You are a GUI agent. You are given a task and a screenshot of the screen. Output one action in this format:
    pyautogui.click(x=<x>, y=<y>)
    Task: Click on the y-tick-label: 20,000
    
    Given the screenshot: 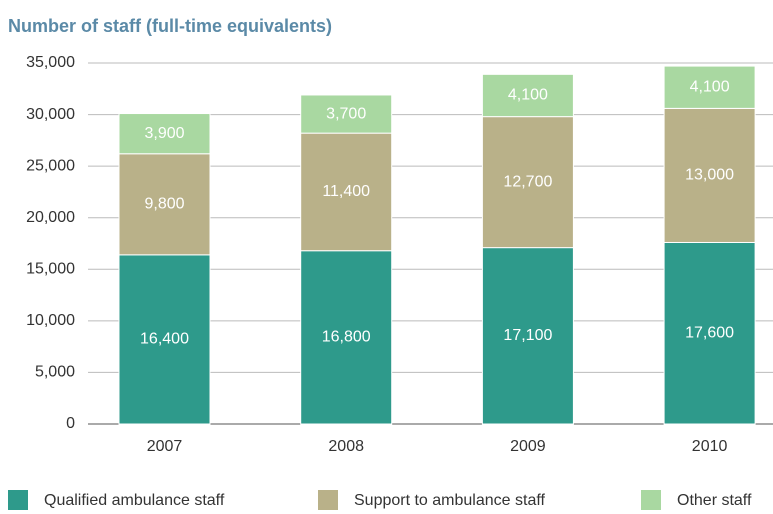 What is the action you would take?
    pyautogui.click(x=50, y=217)
    